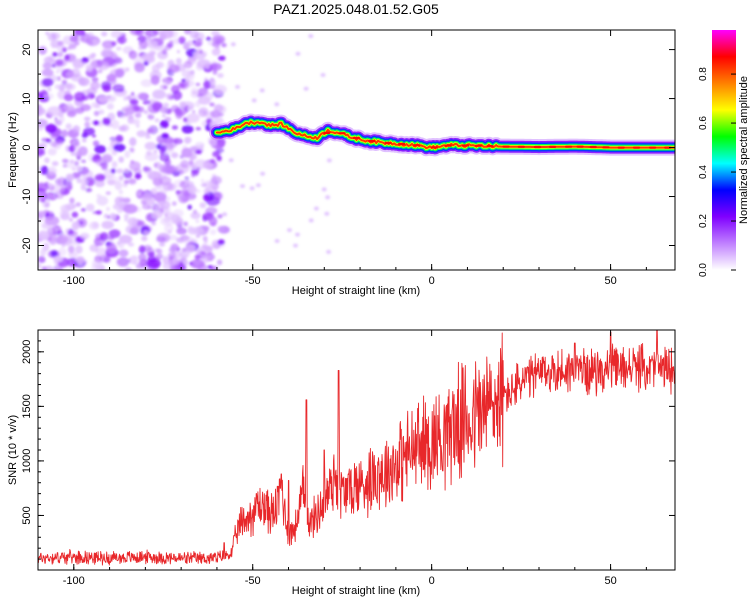 The width and height of the screenshot is (750, 600). I want to click on x-tick-label: 0, so click(432, 581).